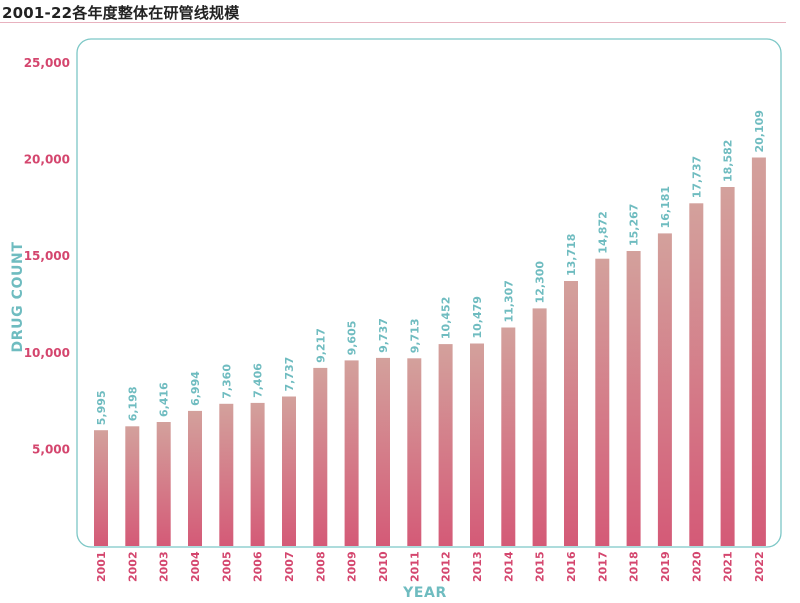 Image resolution: width=800 pixels, height=603 pixels. Describe the element at coordinates (508, 436) in the screenshot. I see `bar-2014` at that location.